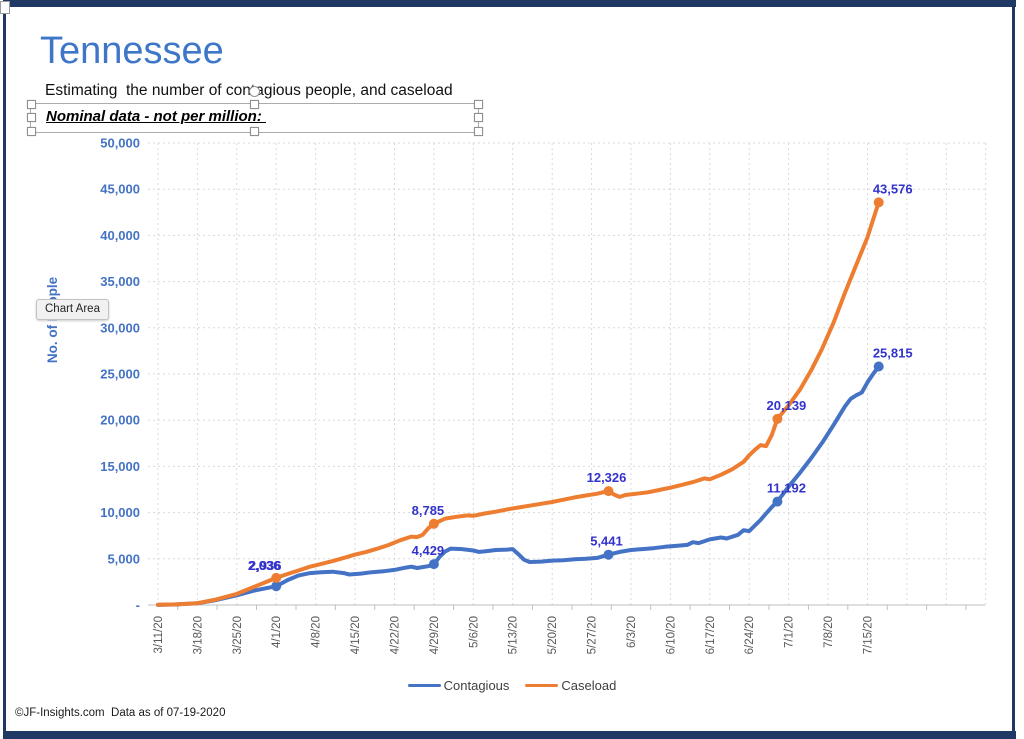  What do you see at coordinates (120, 327) in the screenshot?
I see `svg-text: 30,000` at bounding box center [120, 327].